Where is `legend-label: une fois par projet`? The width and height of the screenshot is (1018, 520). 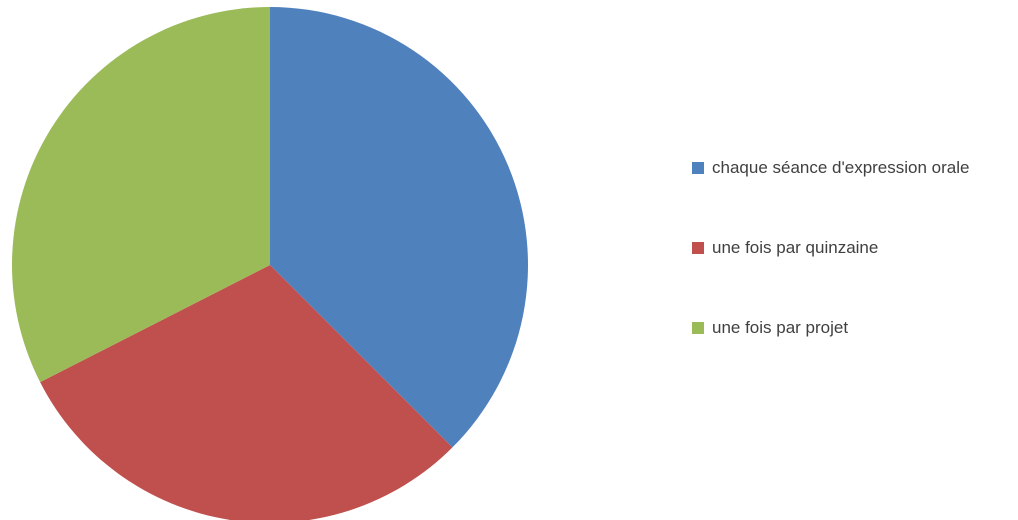 legend-label: une fois par projet is located at coordinates (780, 327).